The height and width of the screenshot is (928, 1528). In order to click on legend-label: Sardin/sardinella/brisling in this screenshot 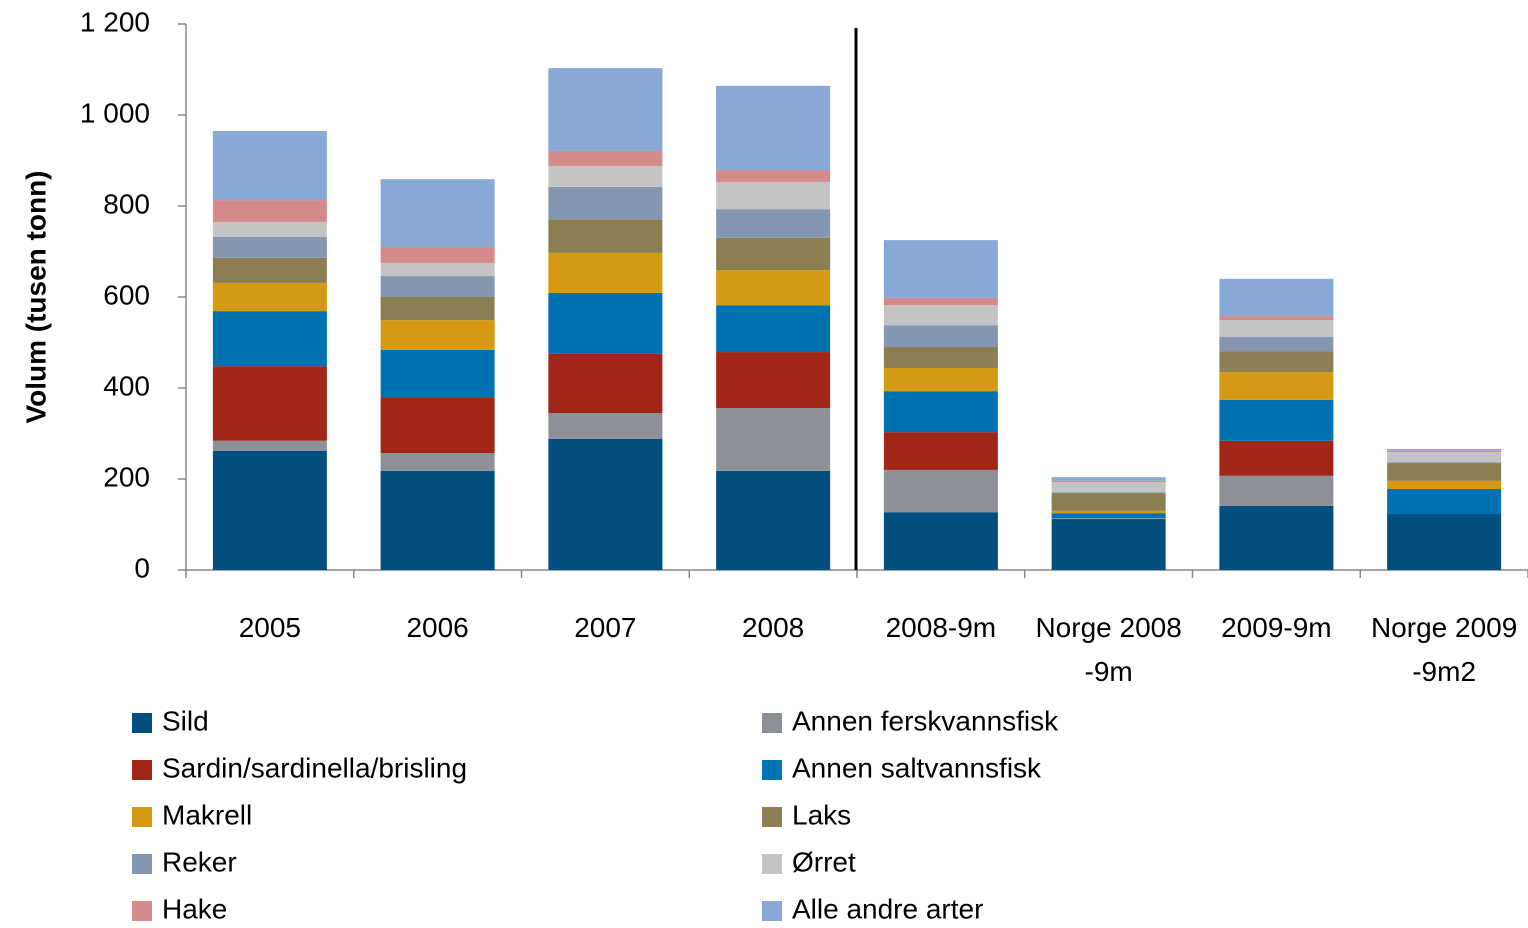, I will do `click(314, 767)`.